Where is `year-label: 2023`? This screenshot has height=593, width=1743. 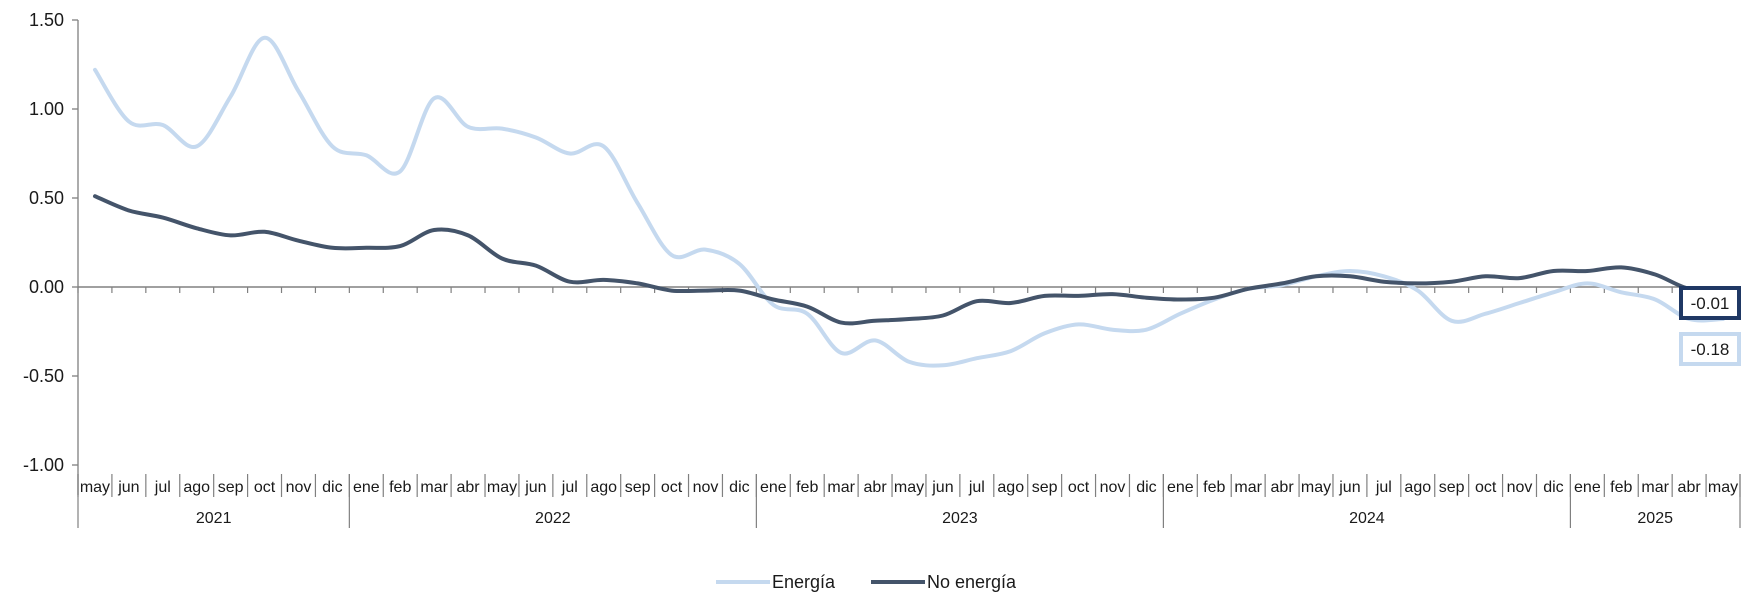 year-label: 2023 is located at coordinates (960, 518).